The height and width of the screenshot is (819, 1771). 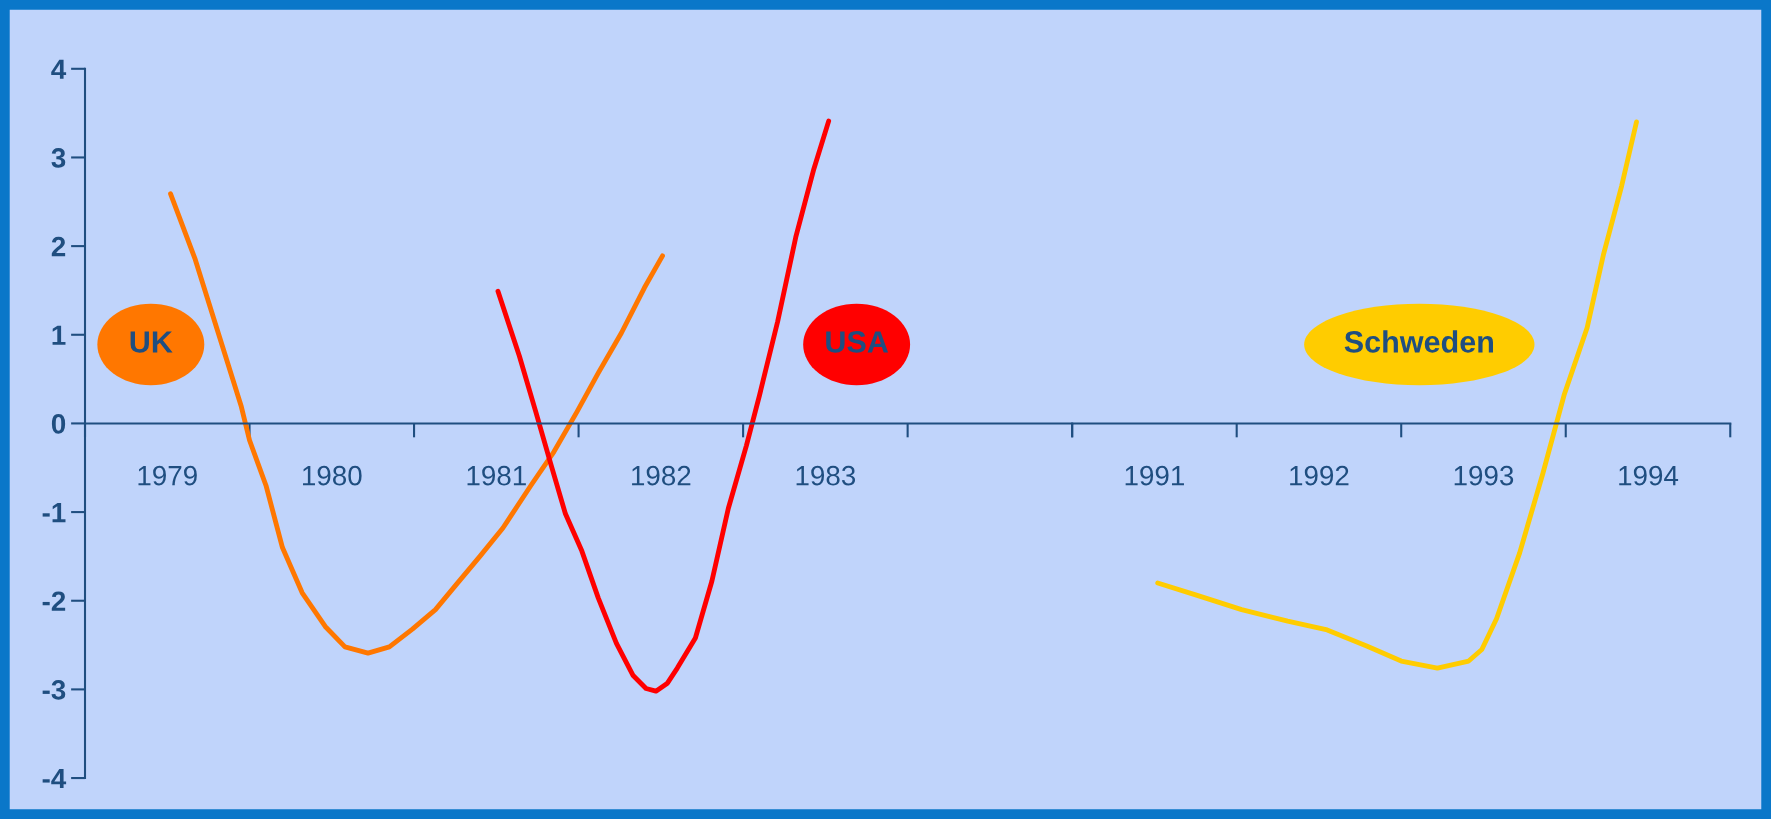 I want to click on x-tick-label: 1980, so click(x=332, y=475).